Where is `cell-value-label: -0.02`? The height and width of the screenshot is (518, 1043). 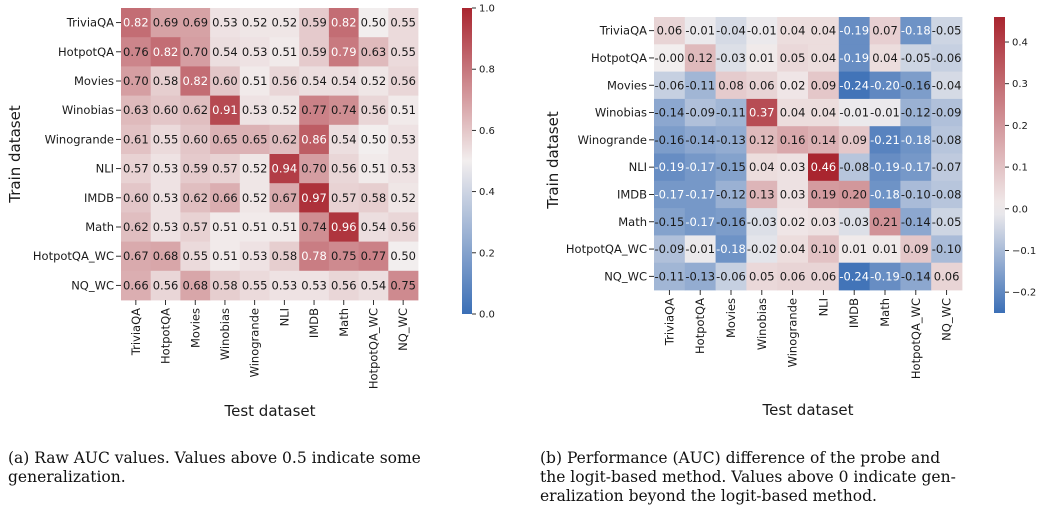
cell-value-label: -0.02 is located at coordinates (762, 249).